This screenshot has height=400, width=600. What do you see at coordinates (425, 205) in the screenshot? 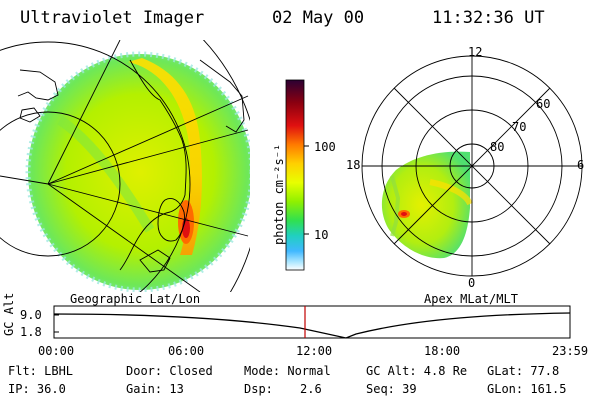
I see `polar-auroral-oval` at bounding box center [425, 205].